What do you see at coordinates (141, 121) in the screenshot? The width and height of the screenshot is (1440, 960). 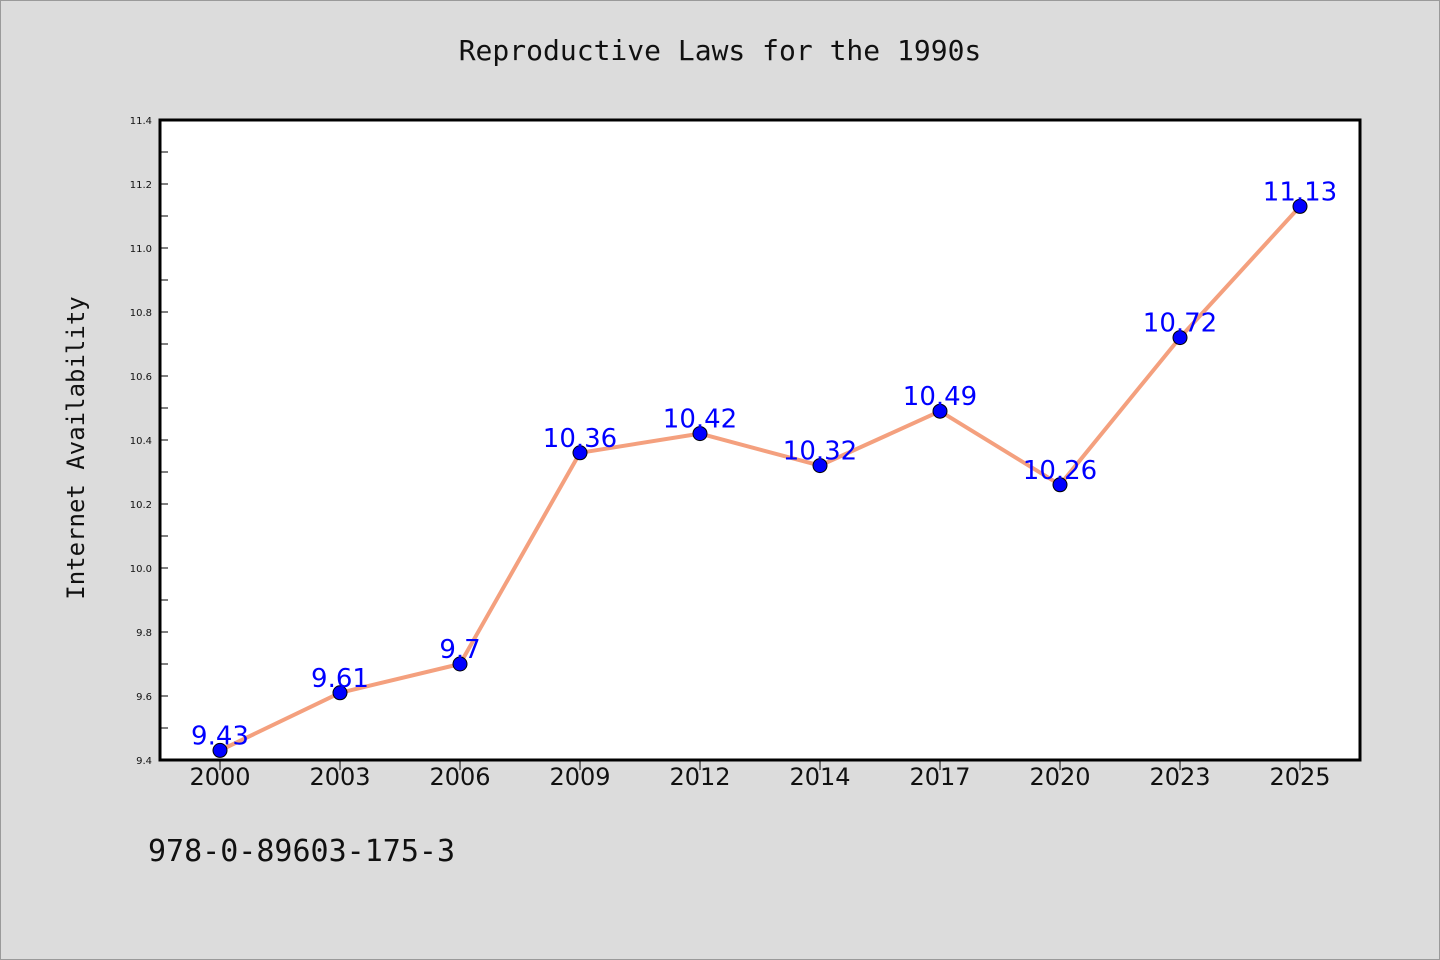 I see `y-tick-label: 11.4` at bounding box center [141, 121].